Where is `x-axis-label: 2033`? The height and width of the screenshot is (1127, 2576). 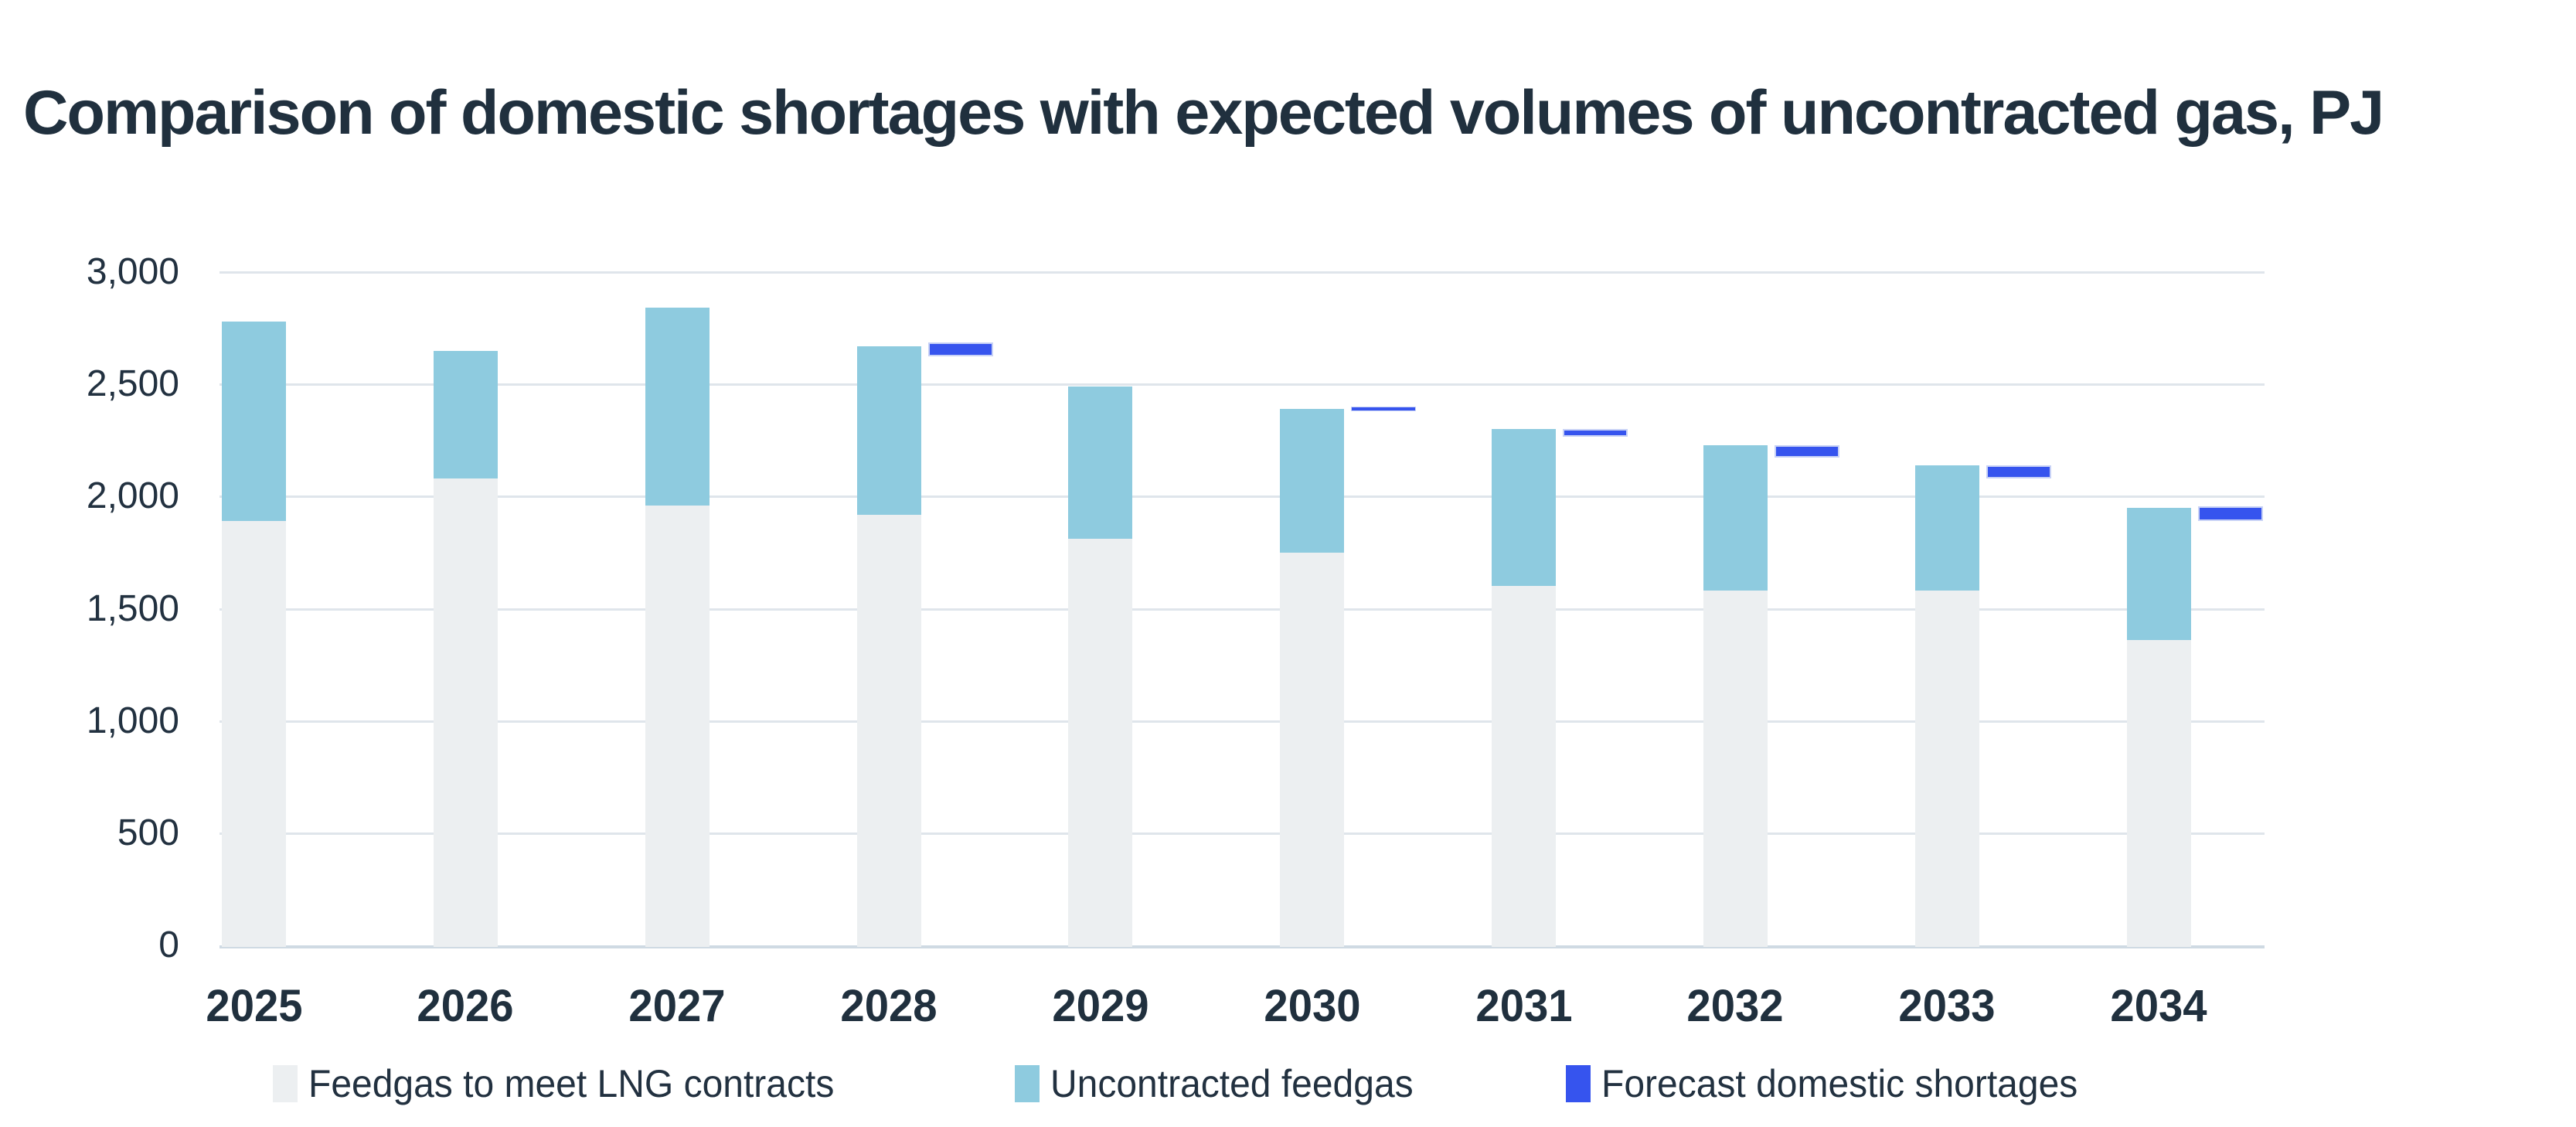 x-axis-label: 2033 is located at coordinates (1947, 1006).